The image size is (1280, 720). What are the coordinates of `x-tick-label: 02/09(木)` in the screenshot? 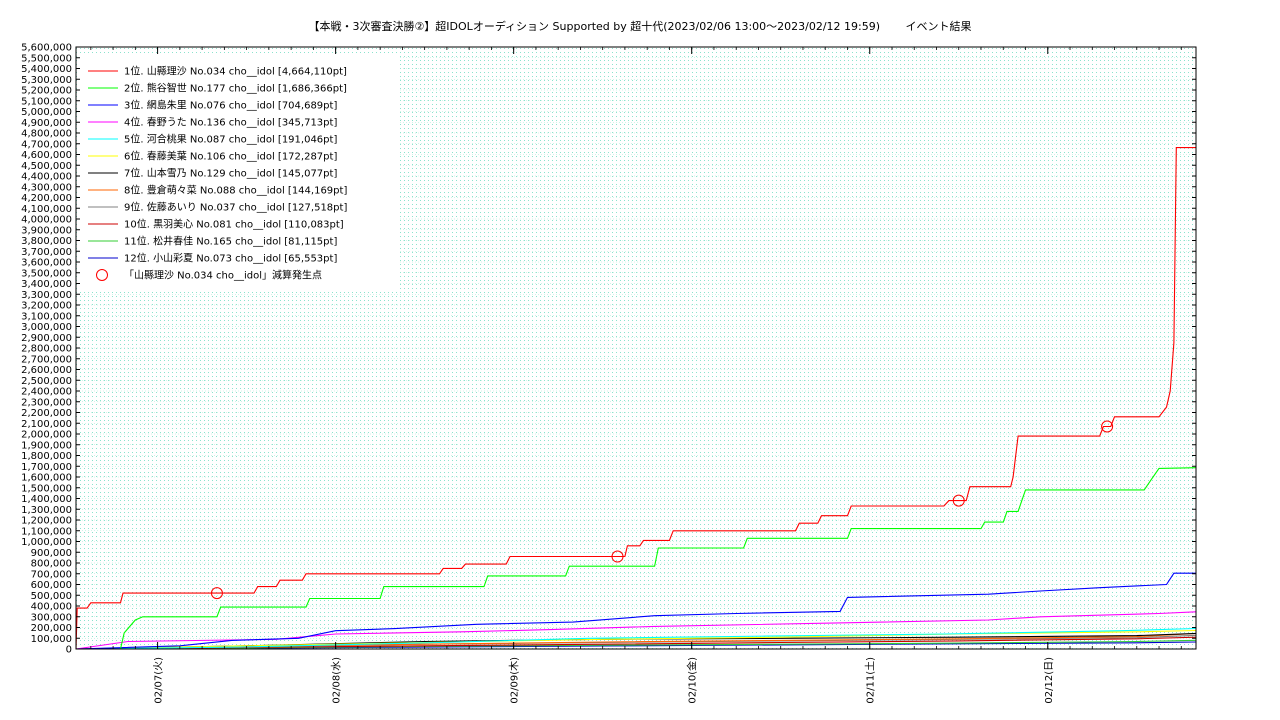 It's located at (515, 680).